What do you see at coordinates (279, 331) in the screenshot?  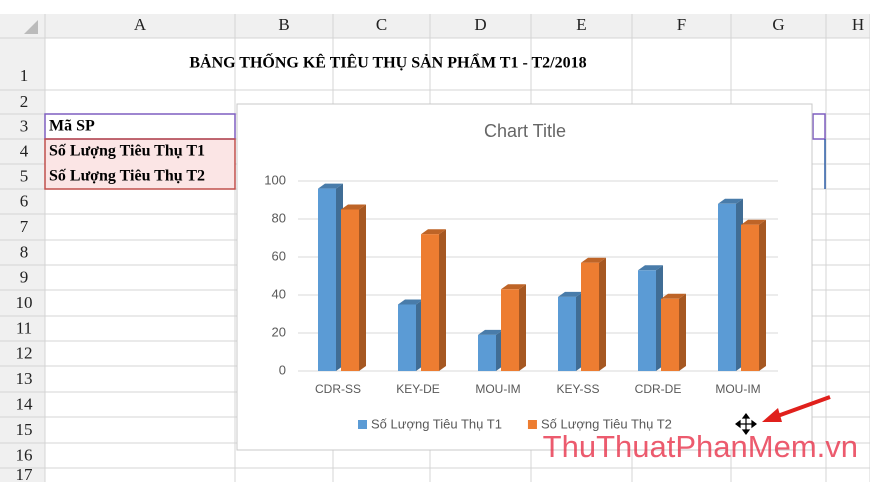 I see `y-tick-label: 20` at bounding box center [279, 331].